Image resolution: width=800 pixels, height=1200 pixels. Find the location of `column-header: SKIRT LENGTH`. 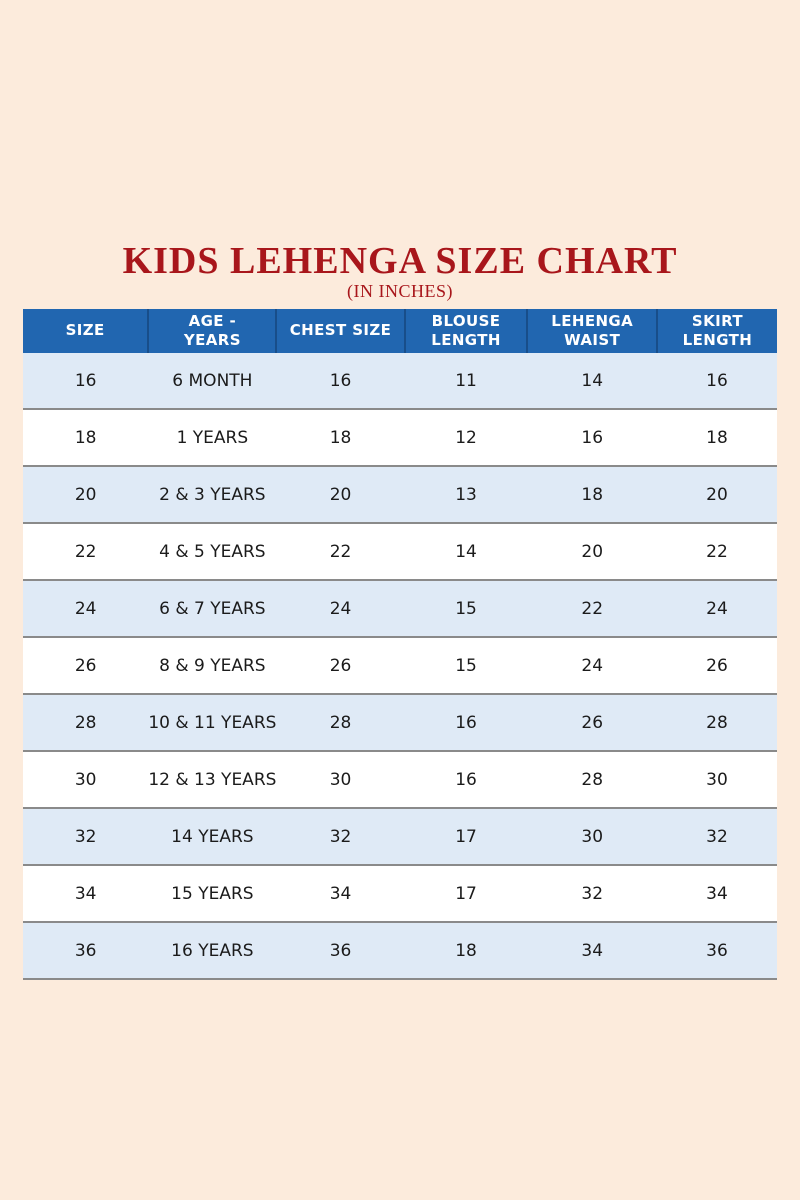

column-header: SKIRT LENGTH is located at coordinates (716, 331).